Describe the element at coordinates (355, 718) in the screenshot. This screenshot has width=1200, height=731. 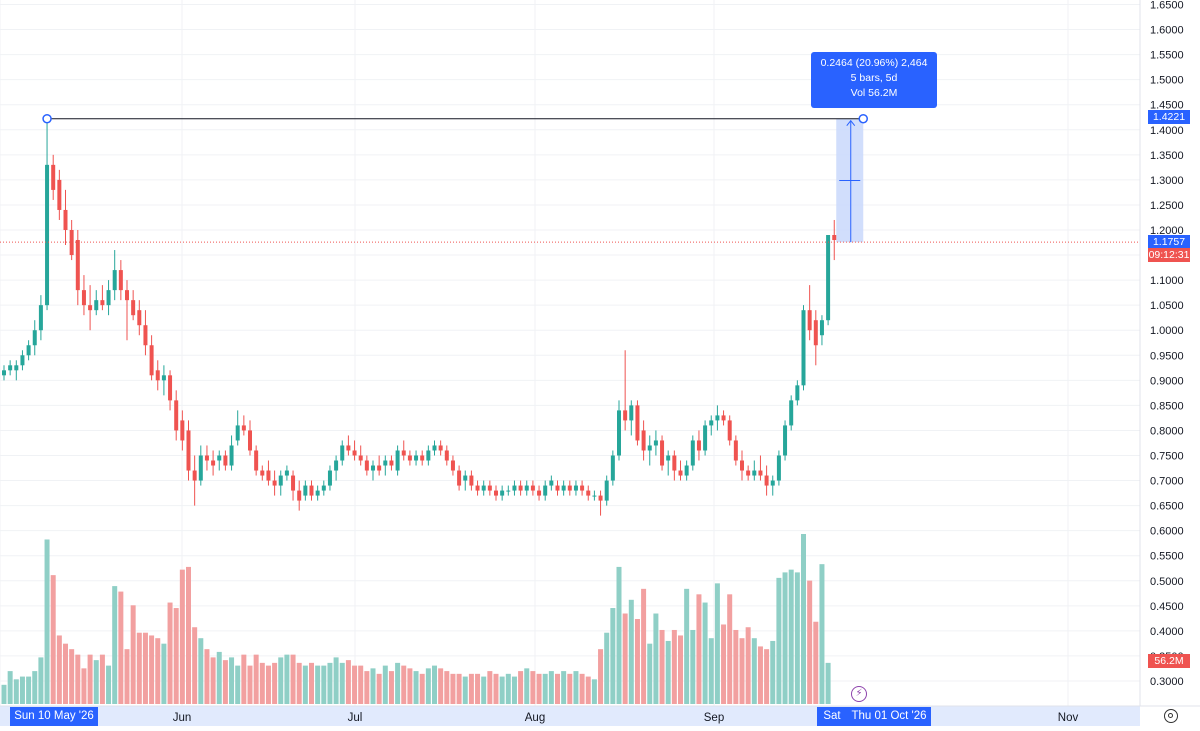
I see `x-tick-label: Jul` at that location.